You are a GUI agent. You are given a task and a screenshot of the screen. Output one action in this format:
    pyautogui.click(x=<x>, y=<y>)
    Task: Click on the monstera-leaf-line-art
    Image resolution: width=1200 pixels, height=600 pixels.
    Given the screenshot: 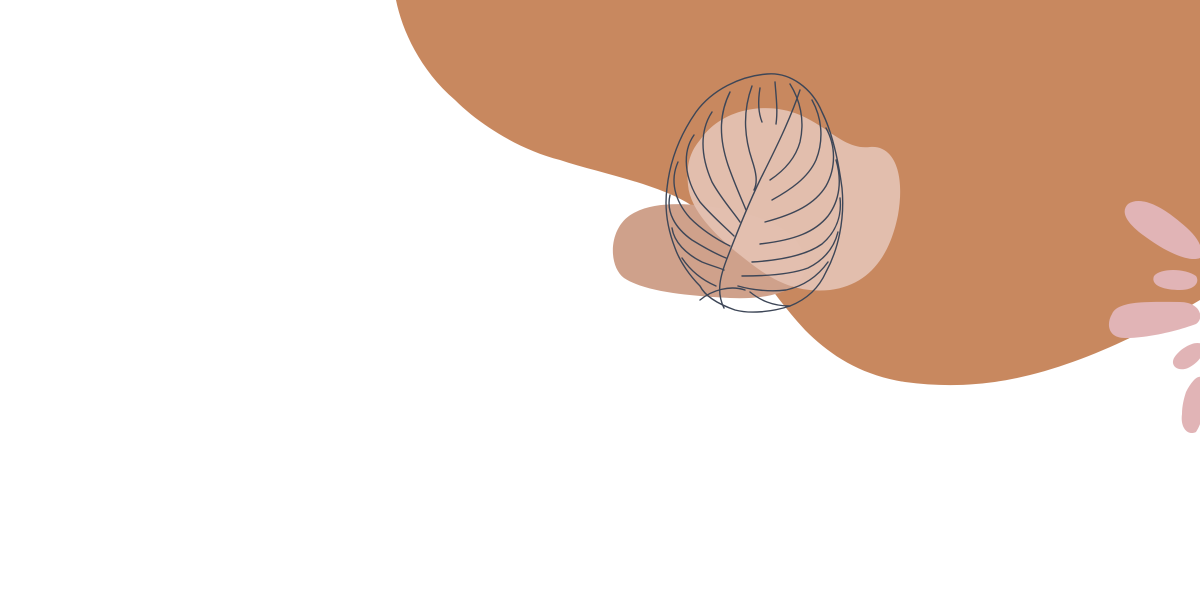 What is the action you would take?
    pyautogui.click(x=754, y=193)
    